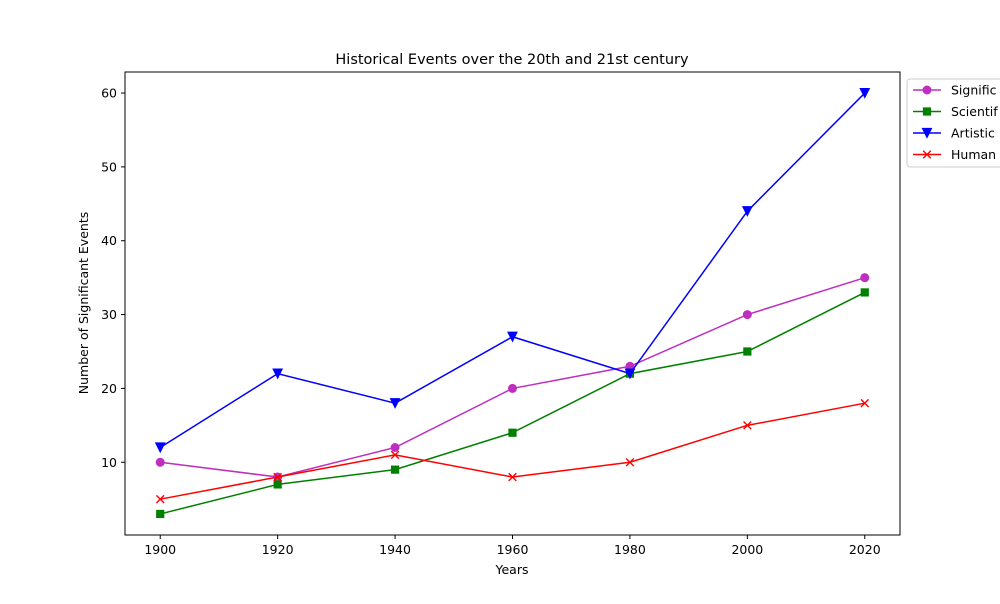 The image size is (1000, 604). What do you see at coordinates (747, 549) in the screenshot?
I see `x-tick-label: 2000` at bounding box center [747, 549].